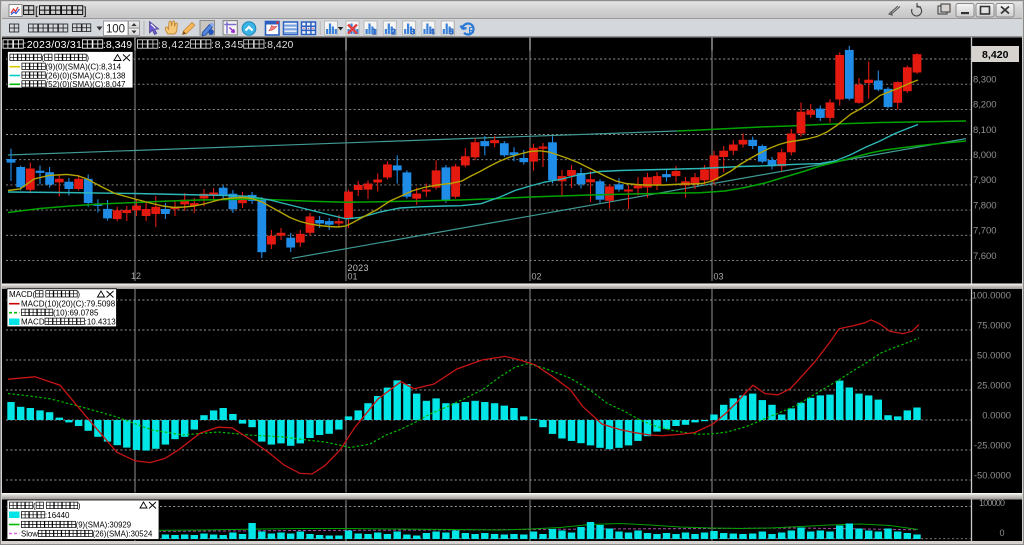 The height and width of the screenshot is (545, 1024). I want to click on svg-text: 1, so click(374, 32).